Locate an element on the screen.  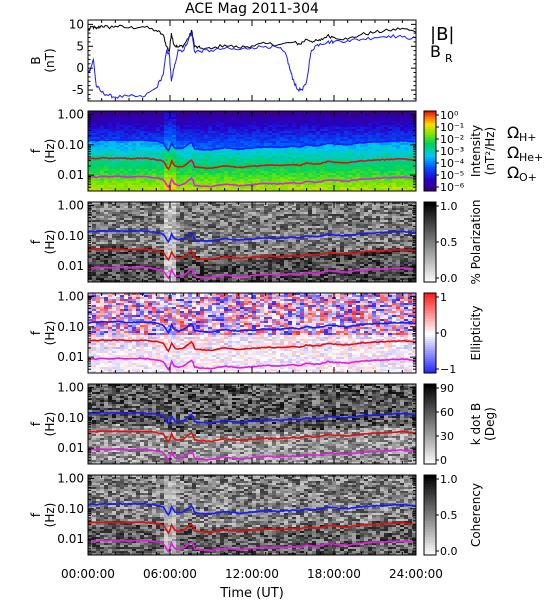
intensity-y-unit: (Hz) is located at coordinates (50, 151).